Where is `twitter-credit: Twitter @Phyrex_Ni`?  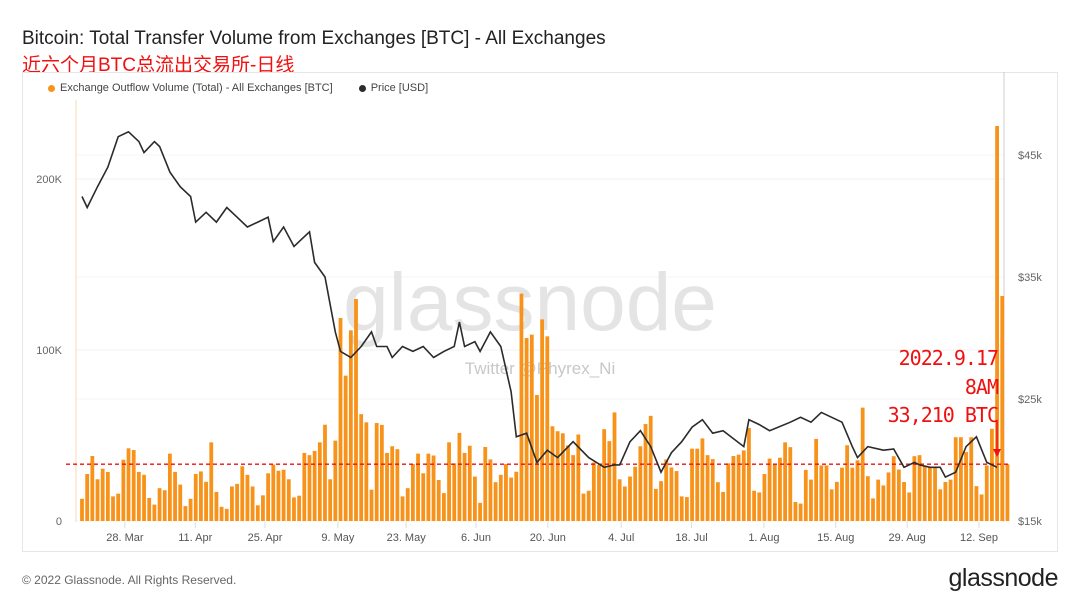
twitter-credit: Twitter @Phyrex_Ni is located at coordinates (540, 368).